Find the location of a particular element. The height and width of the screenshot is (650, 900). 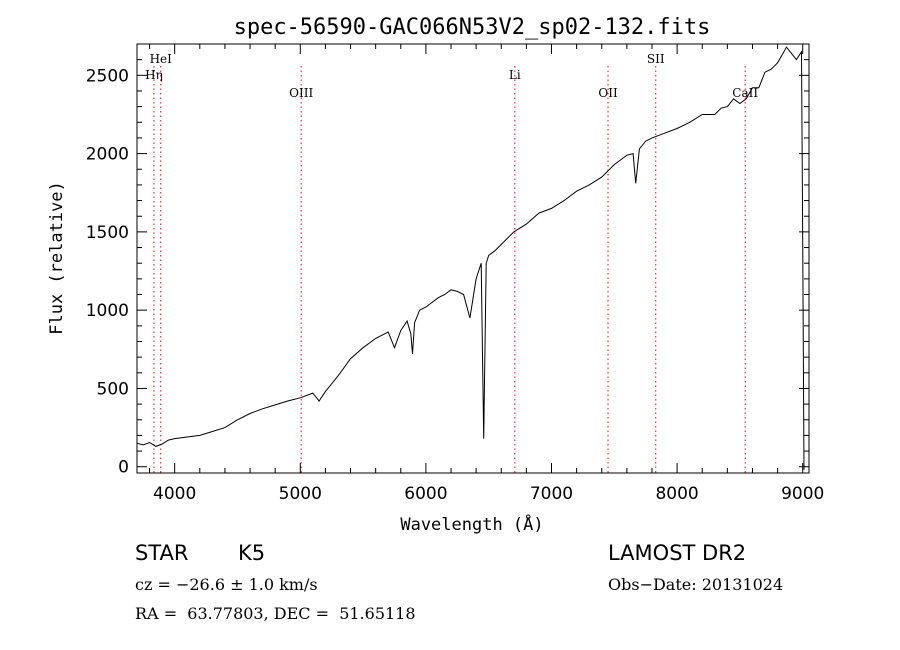

x-tick-label: 7000 is located at coordinates (551, 494).